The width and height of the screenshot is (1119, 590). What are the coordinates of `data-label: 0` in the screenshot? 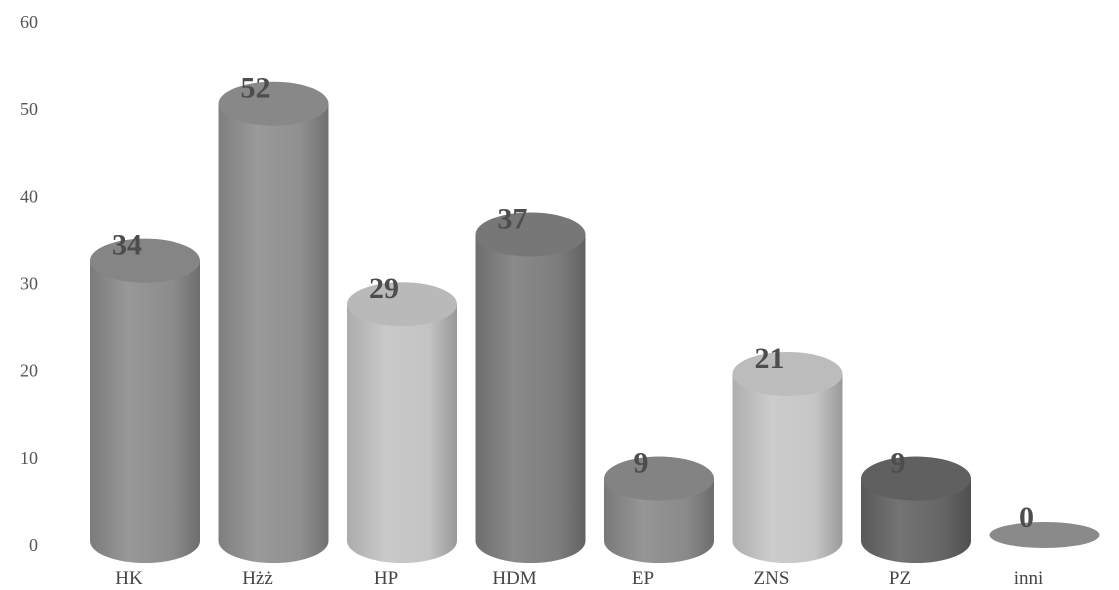 It's located at (1026, 517).